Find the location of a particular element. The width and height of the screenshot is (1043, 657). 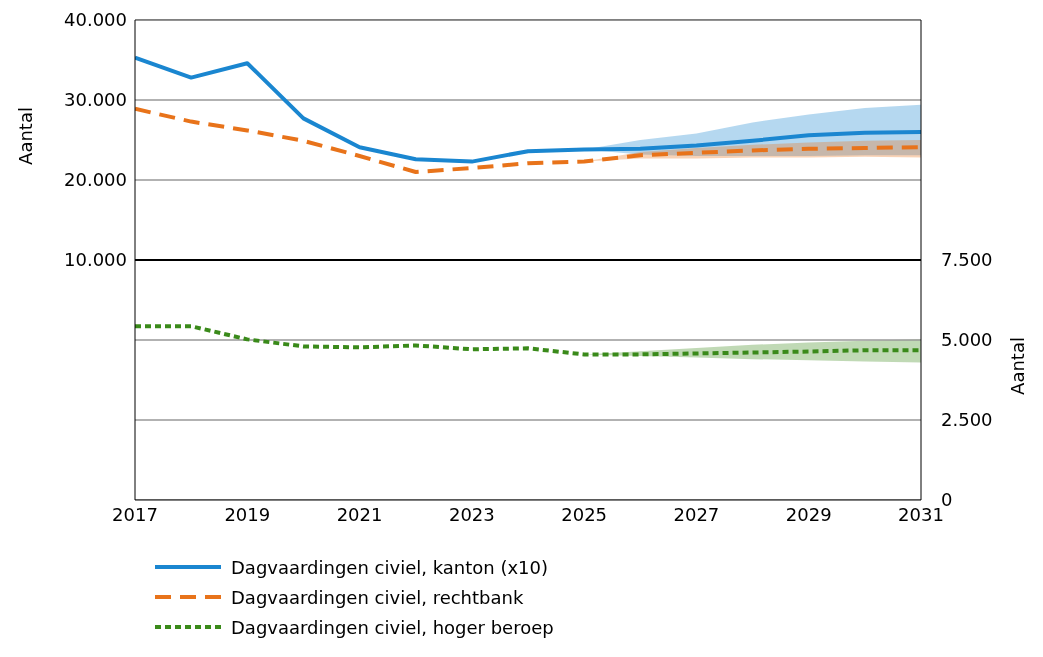

x-tick-label: 2017 is located at coordinates (135, 514).